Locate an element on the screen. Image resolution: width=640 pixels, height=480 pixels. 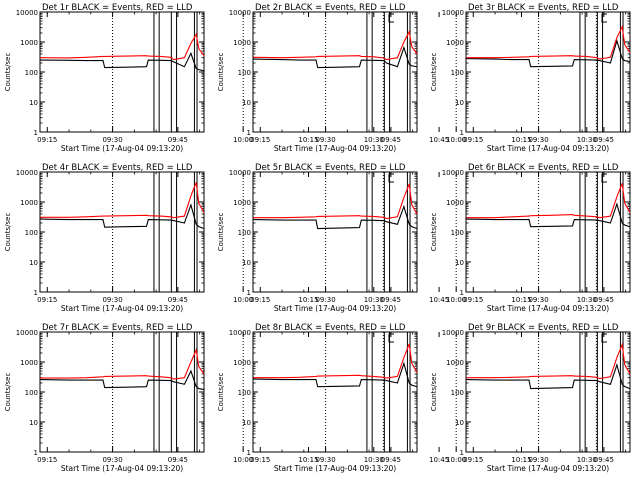
panel-title: Det 9r BLACK = Events, RED = LLD is located at coordinates (543, 328).